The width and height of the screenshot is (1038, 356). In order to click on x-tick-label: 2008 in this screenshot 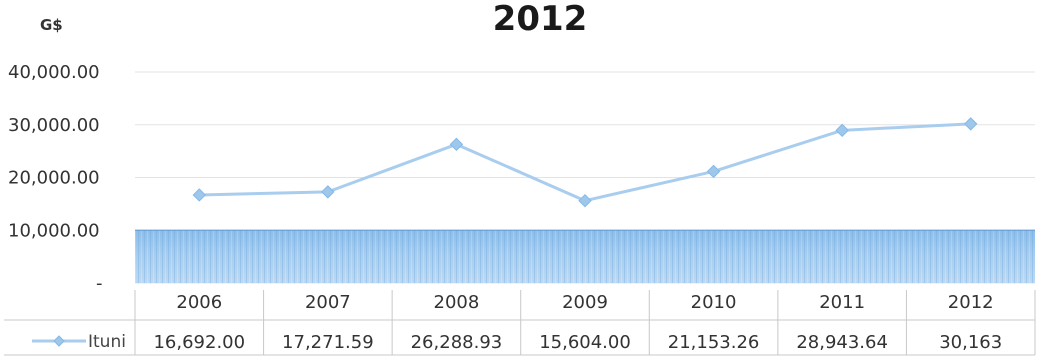, I will do `click(457, 302)`.